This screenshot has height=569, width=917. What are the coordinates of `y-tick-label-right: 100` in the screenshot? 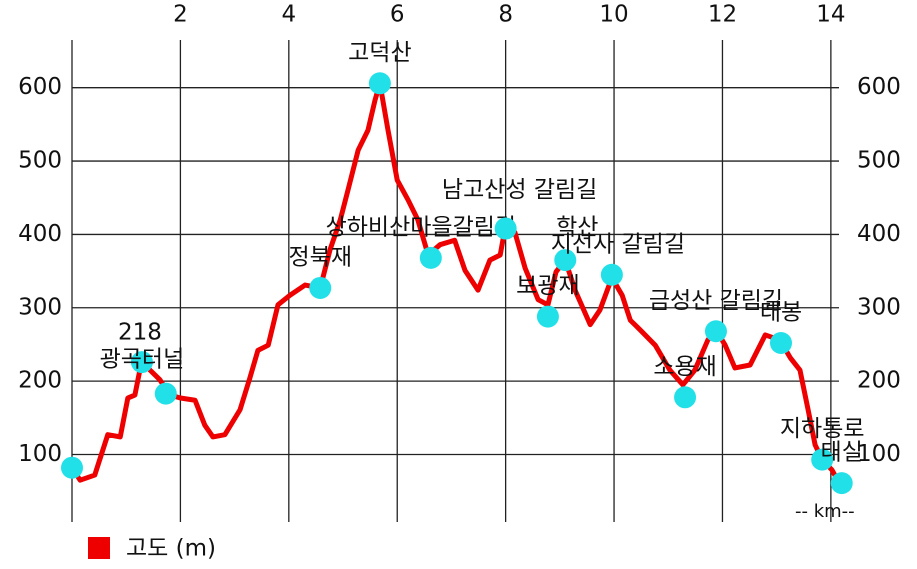 It's located at (879, 454).